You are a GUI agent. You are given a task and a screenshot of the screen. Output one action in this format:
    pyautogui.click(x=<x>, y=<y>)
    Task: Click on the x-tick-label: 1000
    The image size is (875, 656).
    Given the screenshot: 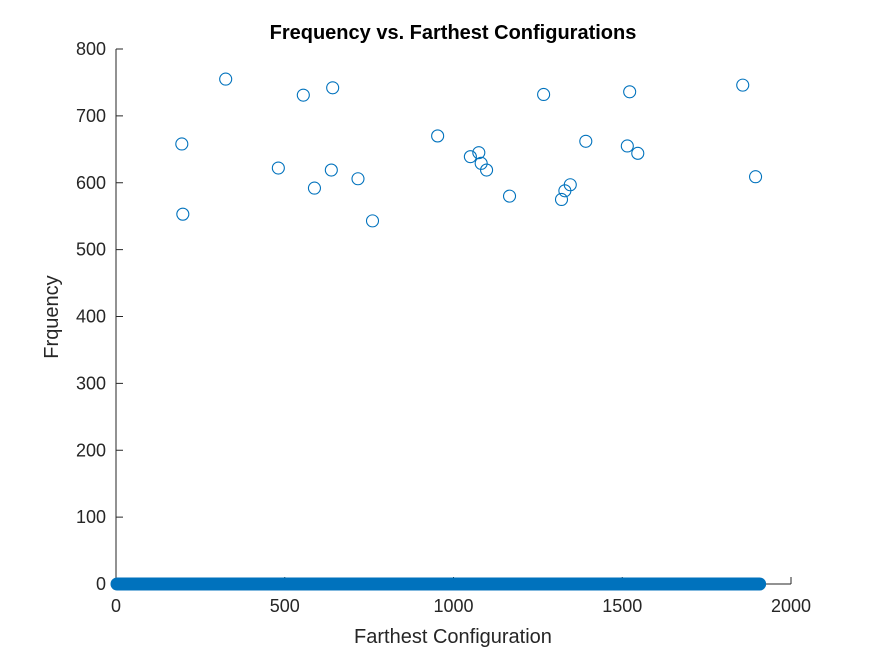 What is the action you would take?
    pyautogui.click(x=453, y=606)
    